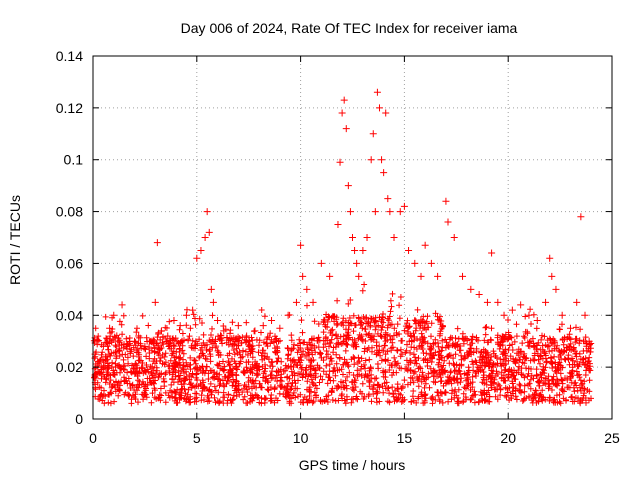 This screenshot has height=480, width=640. Describe the element at coordinates (612, 438) in the screenshot. I see `x-tick-label: 25` at that location.